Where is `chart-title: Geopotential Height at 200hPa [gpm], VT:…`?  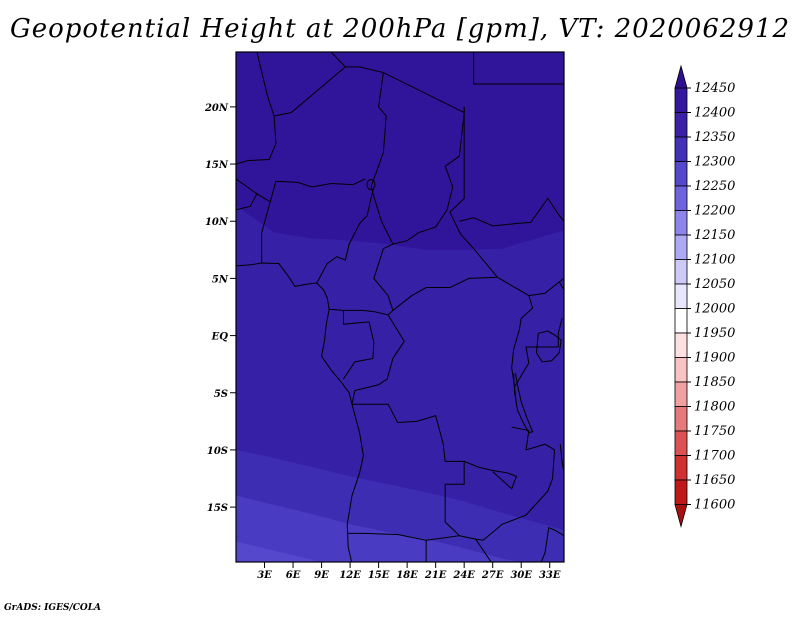
chart-title: Geopotential Height at 200hPa [gpm], VT:… is located at coordinates (400, 29).